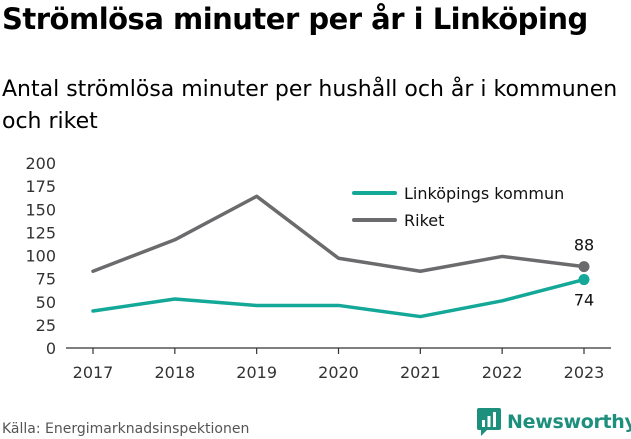  Describe the element at coordinates (584, 245) in the screenshot. I see `data-label-riket: 88` at that location.